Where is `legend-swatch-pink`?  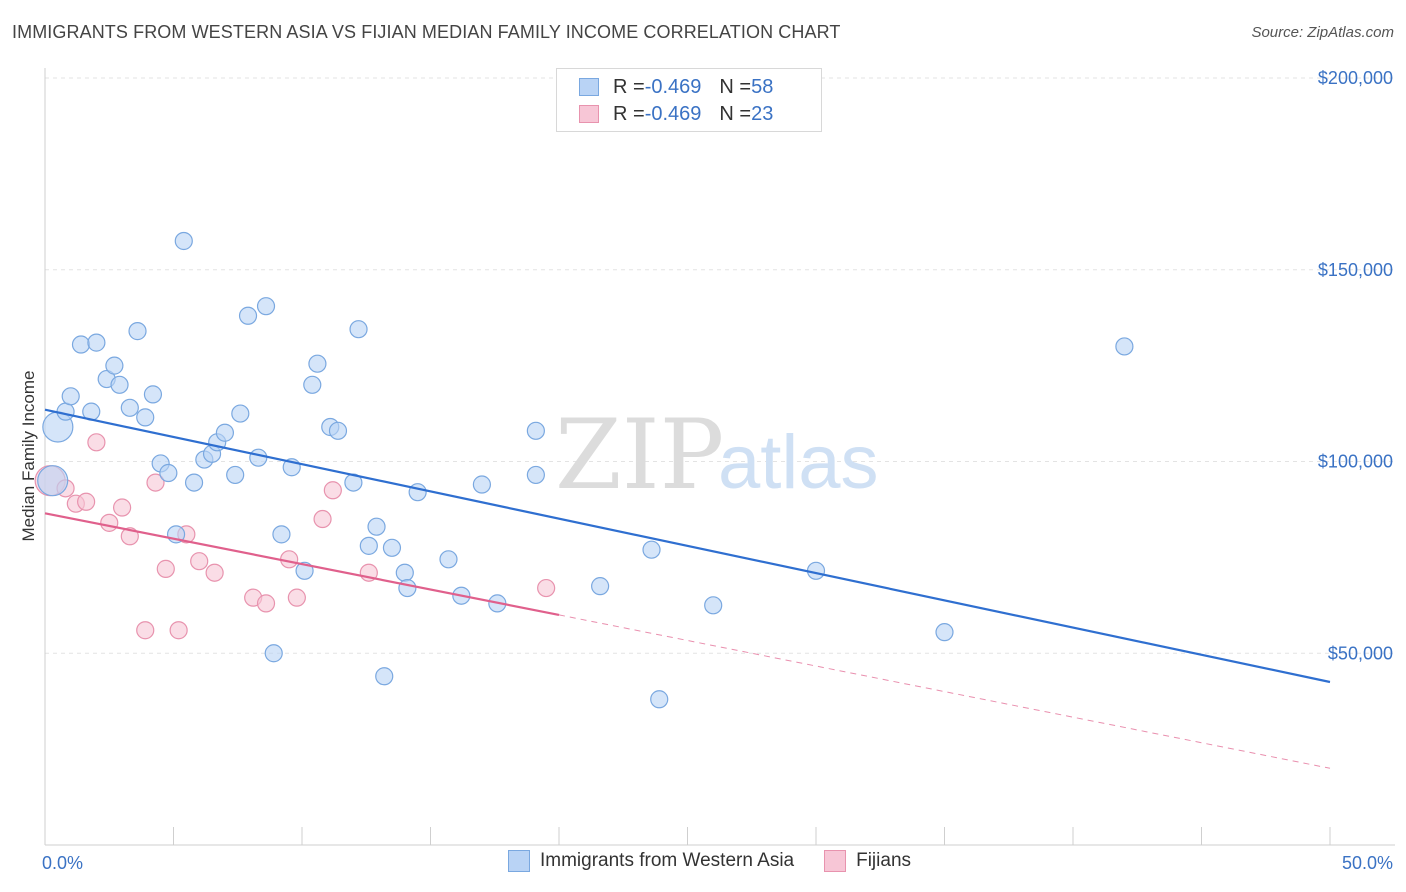
legend-swatch-pink is located at coordinates (589, 114).